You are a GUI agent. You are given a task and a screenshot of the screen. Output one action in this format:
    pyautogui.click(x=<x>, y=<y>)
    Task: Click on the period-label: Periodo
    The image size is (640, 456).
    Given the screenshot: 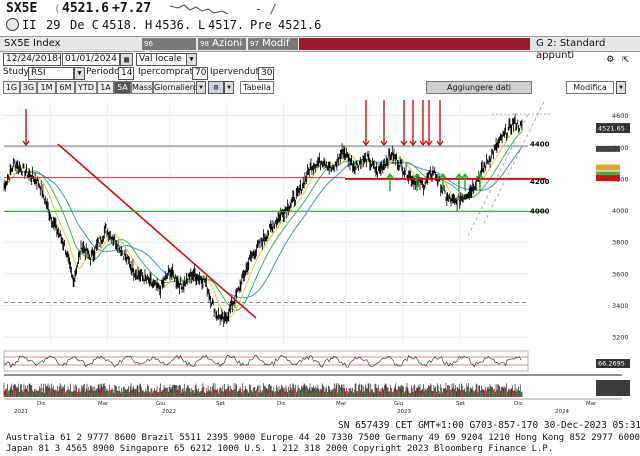 What is the action you would take?
    pyautogui.click(x=103, y=72)
    